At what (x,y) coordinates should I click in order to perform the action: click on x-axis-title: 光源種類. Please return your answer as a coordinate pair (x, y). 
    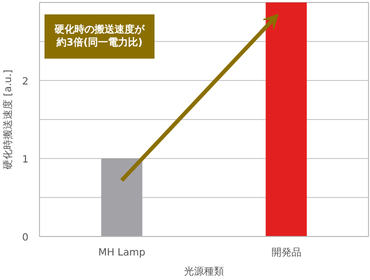
    Looking at the image, I should click on (204, 272).